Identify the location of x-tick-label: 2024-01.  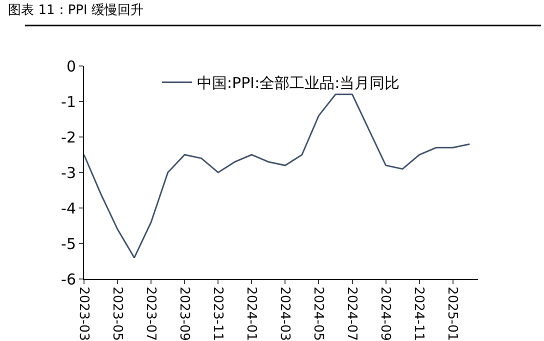
(250, 313).